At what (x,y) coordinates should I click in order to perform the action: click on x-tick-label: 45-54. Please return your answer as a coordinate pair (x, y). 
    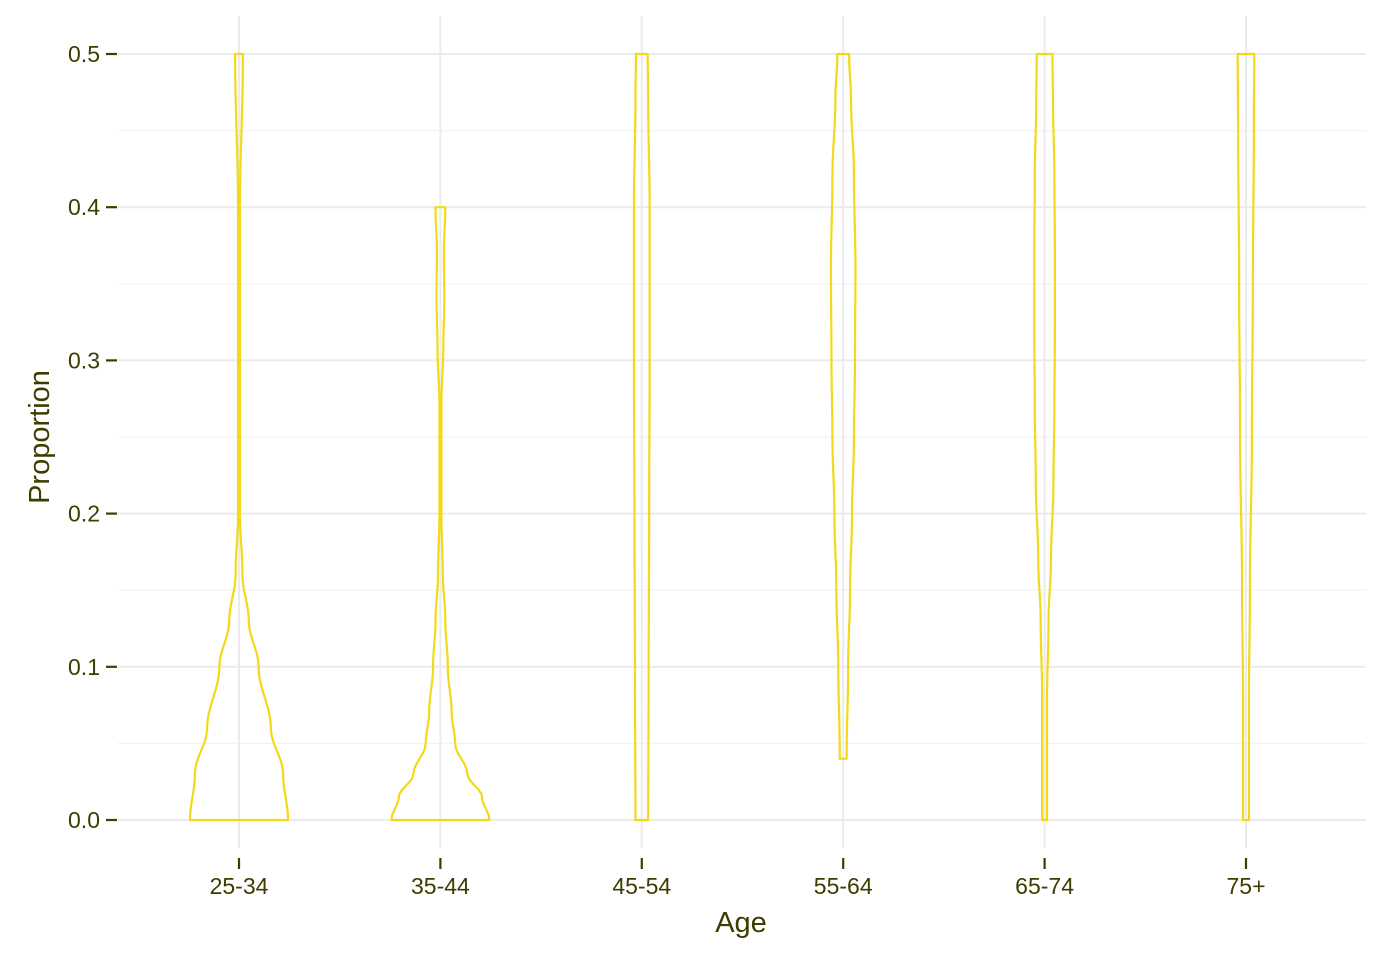
    Looking at the image, I should click on (641, 886).